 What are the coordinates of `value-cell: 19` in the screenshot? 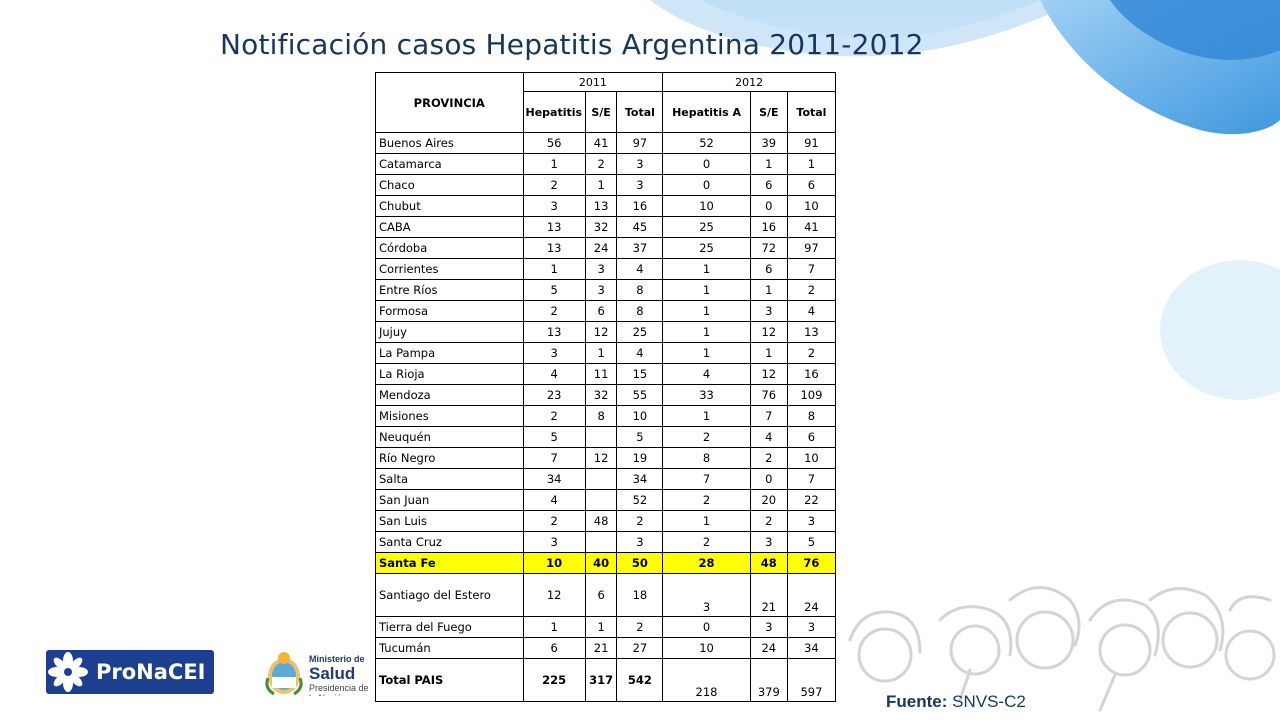 It's located at (640, 458).